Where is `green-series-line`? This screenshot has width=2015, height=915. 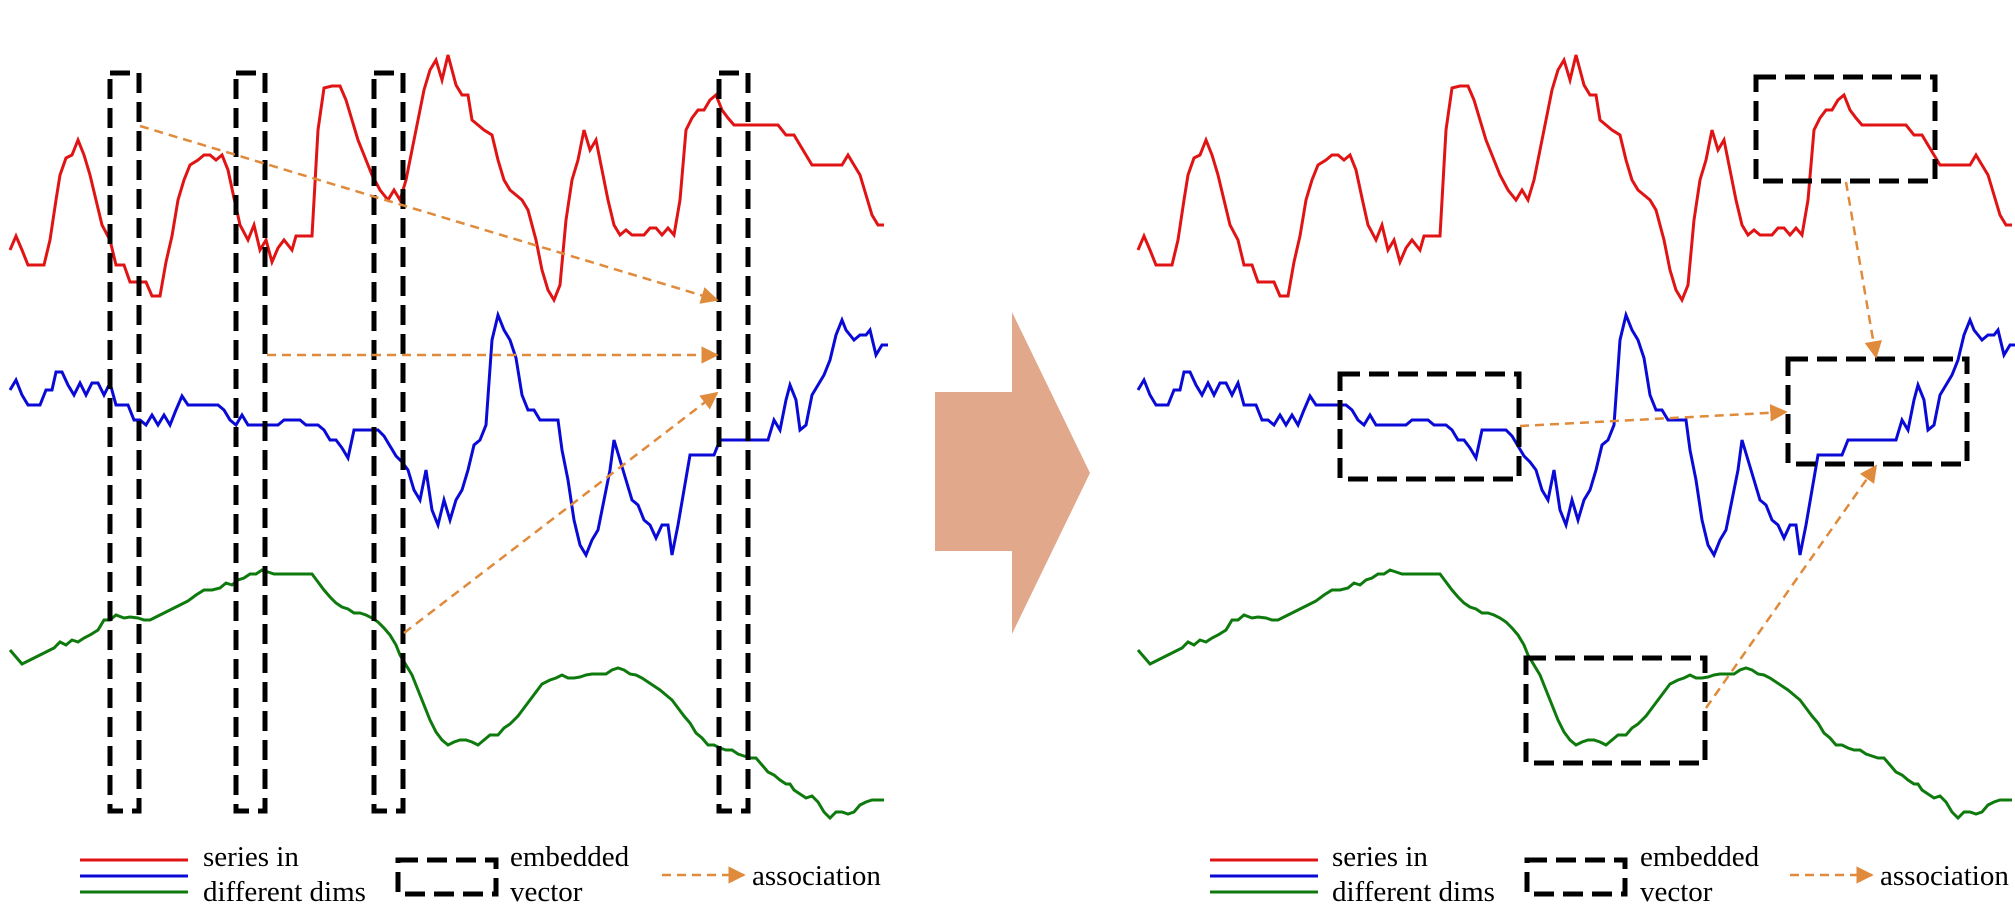 green-series-line is located at coordinates (1574, 694).